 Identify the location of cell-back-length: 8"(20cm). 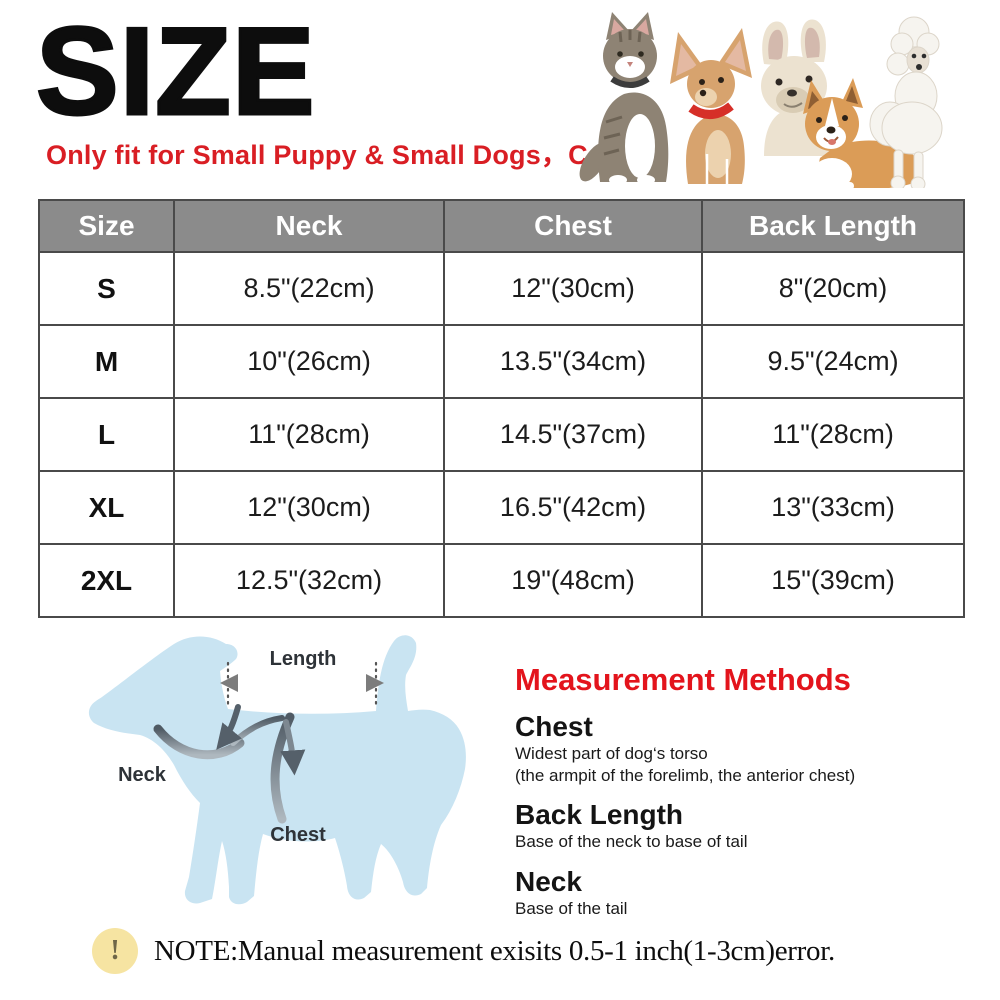
(833, 288).